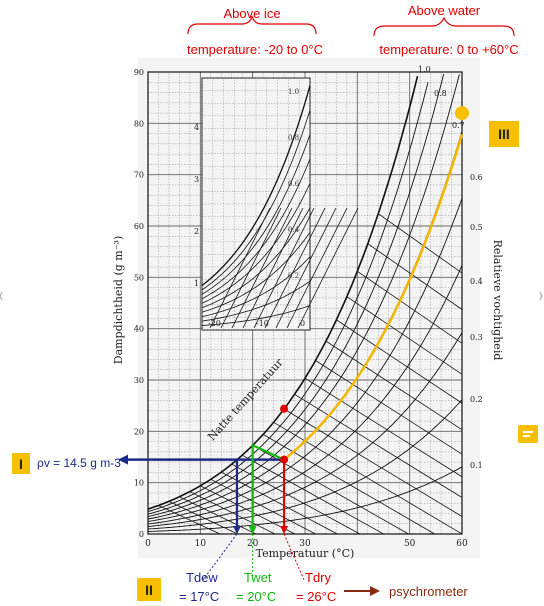 The image size is (544, 606). I want to click on x-tick-label: 0, so click(148, 544).